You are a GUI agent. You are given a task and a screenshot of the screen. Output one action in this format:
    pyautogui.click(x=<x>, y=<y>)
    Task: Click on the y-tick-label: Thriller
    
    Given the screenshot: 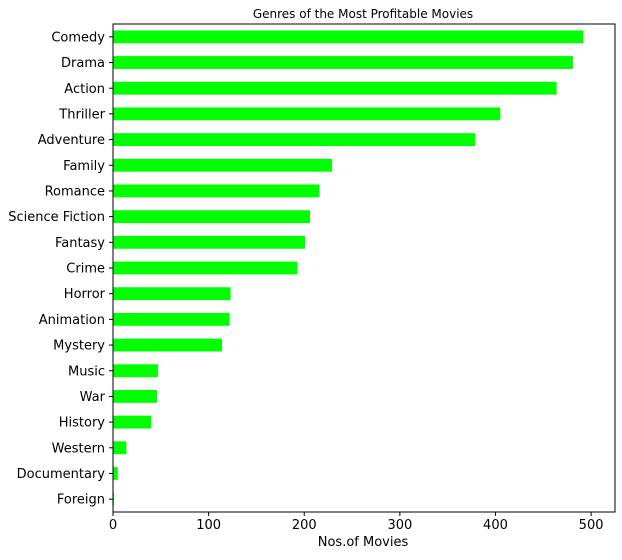 What is the action you would take?
    pyautogui.click(x=81, y=114)
    